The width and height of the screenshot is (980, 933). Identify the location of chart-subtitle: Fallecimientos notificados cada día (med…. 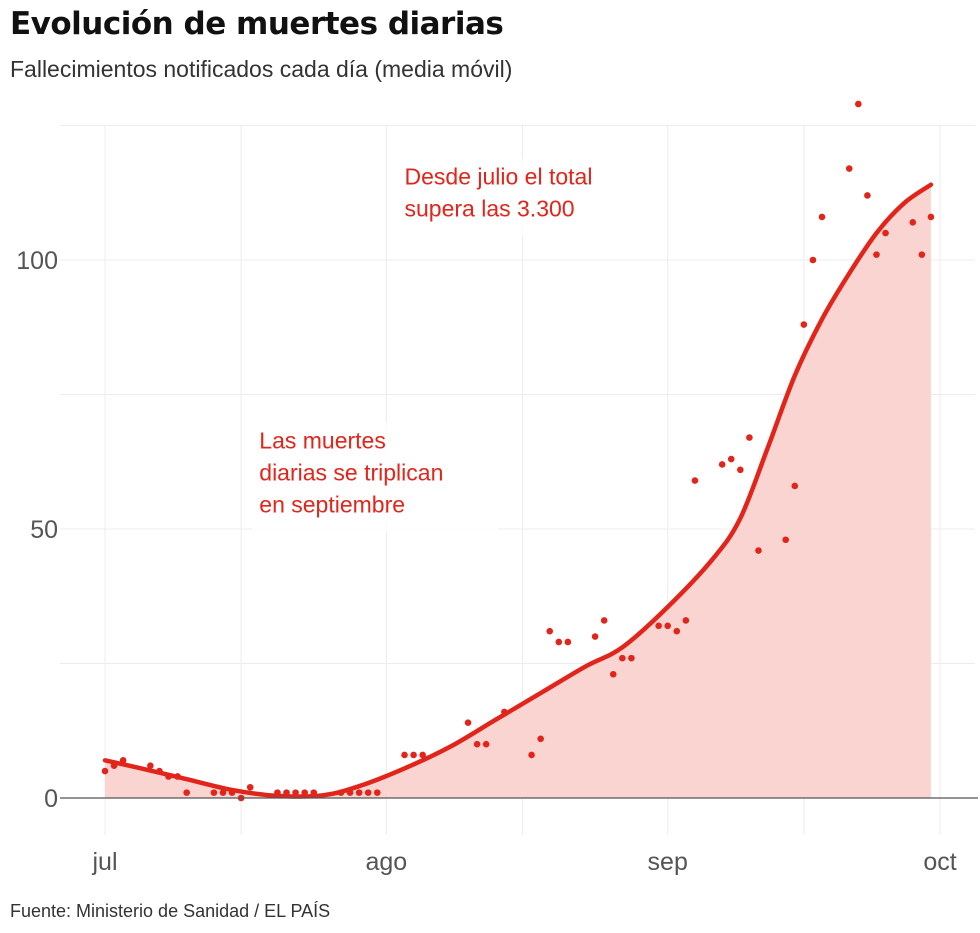
(261, 69).